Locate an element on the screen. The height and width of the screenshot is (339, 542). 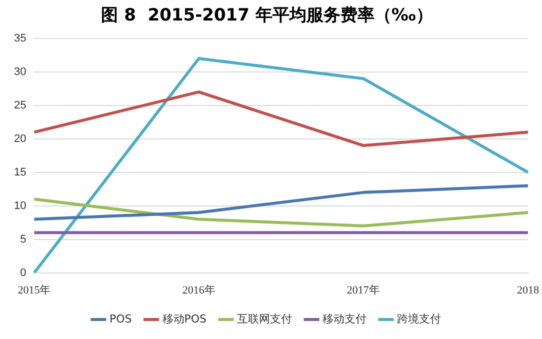
legend-label: POS is located at coordinates (120, 319).